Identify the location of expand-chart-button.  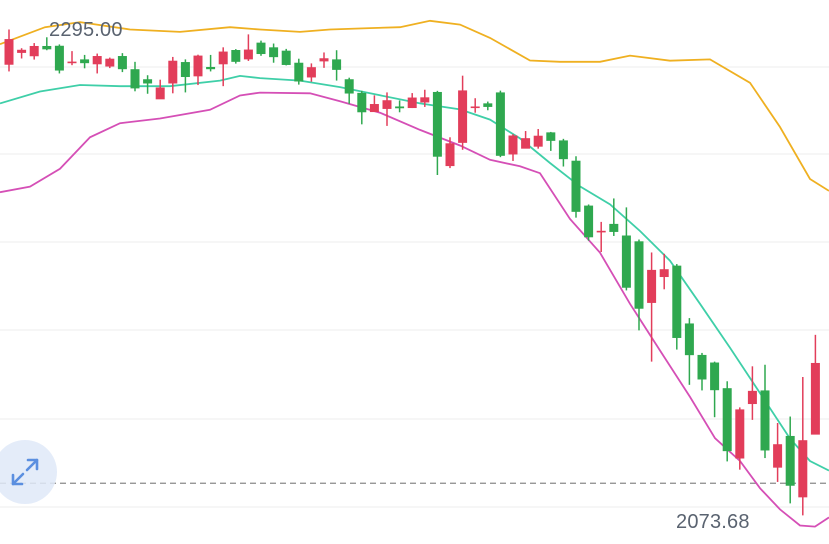
(28, 472).